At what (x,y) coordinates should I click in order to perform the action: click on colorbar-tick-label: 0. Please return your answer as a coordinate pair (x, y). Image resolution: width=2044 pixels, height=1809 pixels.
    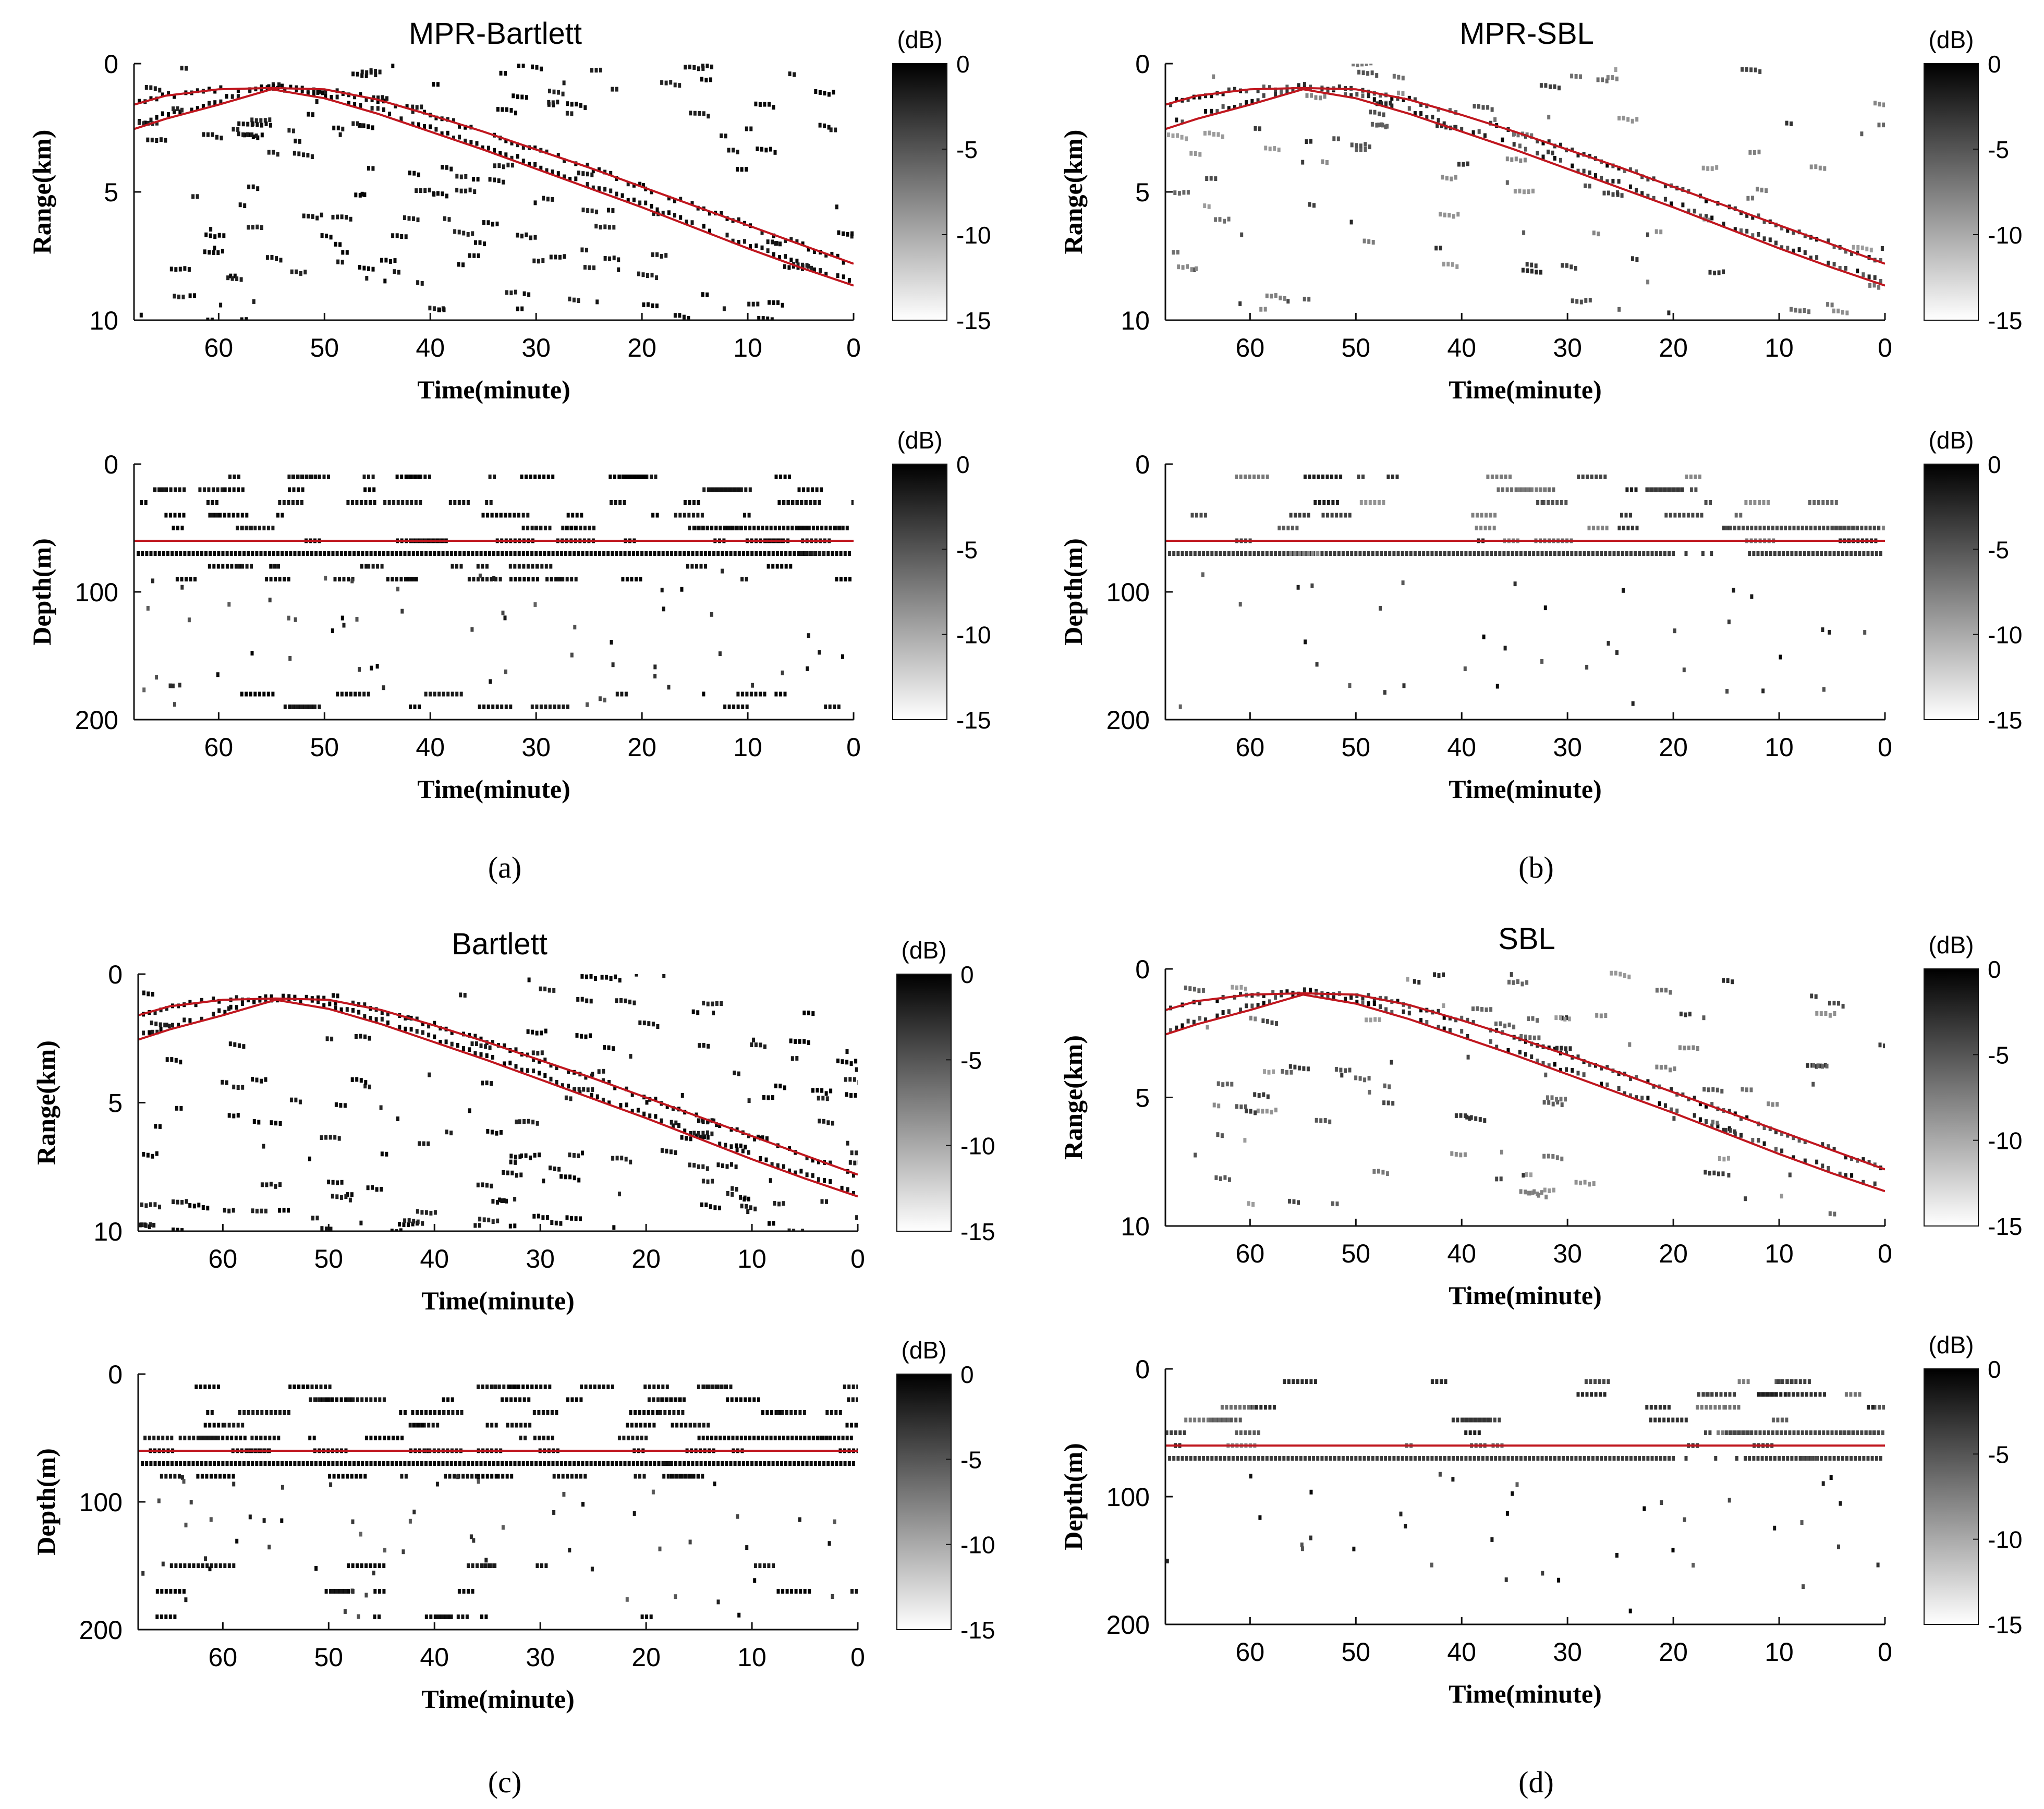
    Looking at the image, I should click on (1994, 970).